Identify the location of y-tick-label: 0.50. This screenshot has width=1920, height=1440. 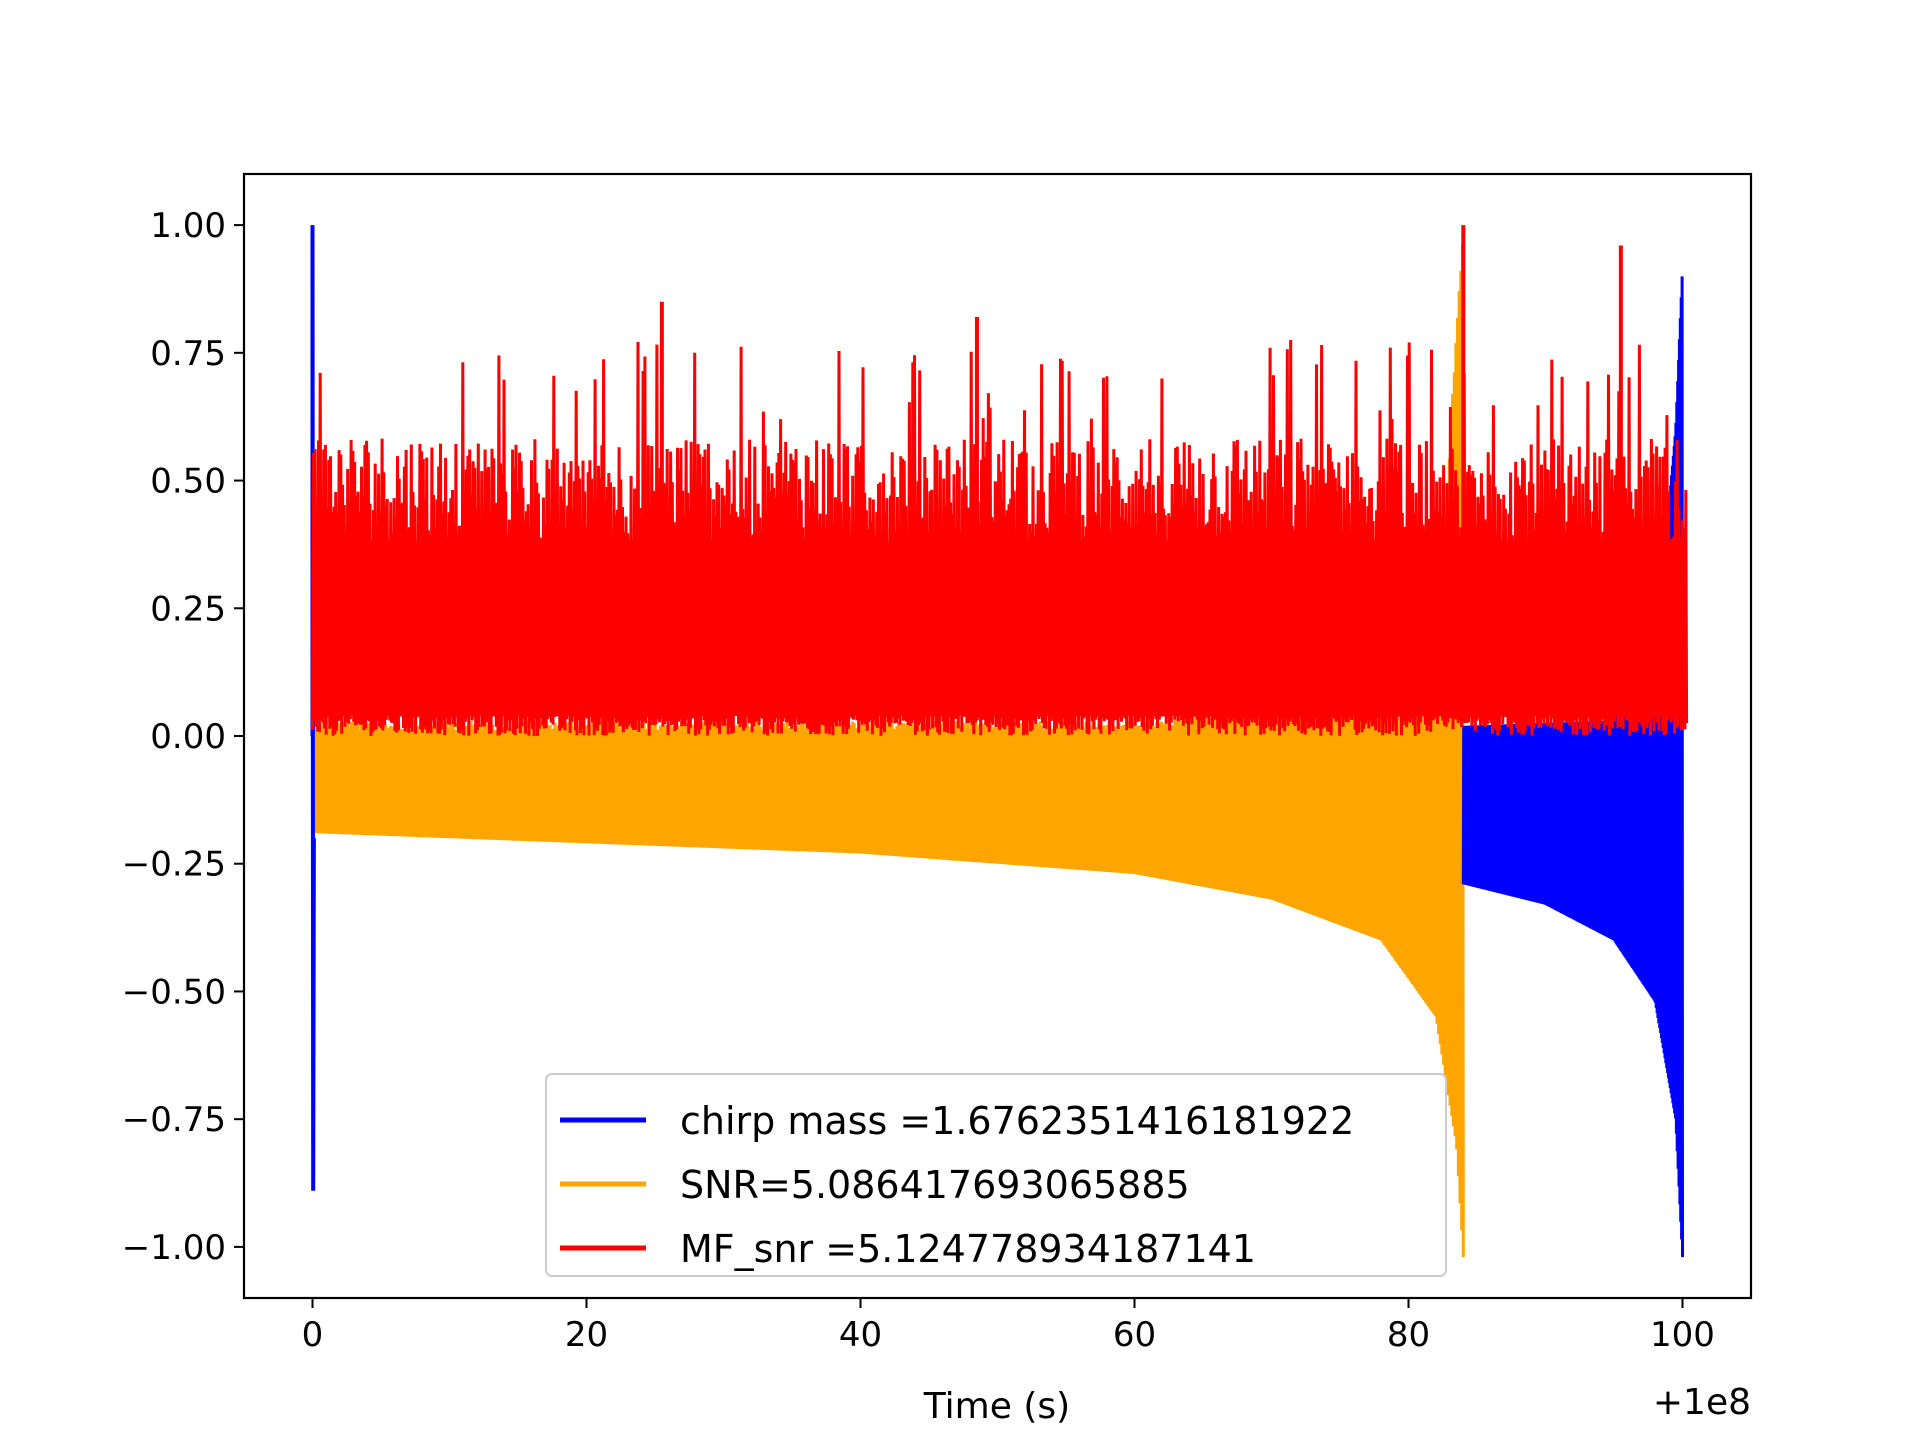
(188, 482).